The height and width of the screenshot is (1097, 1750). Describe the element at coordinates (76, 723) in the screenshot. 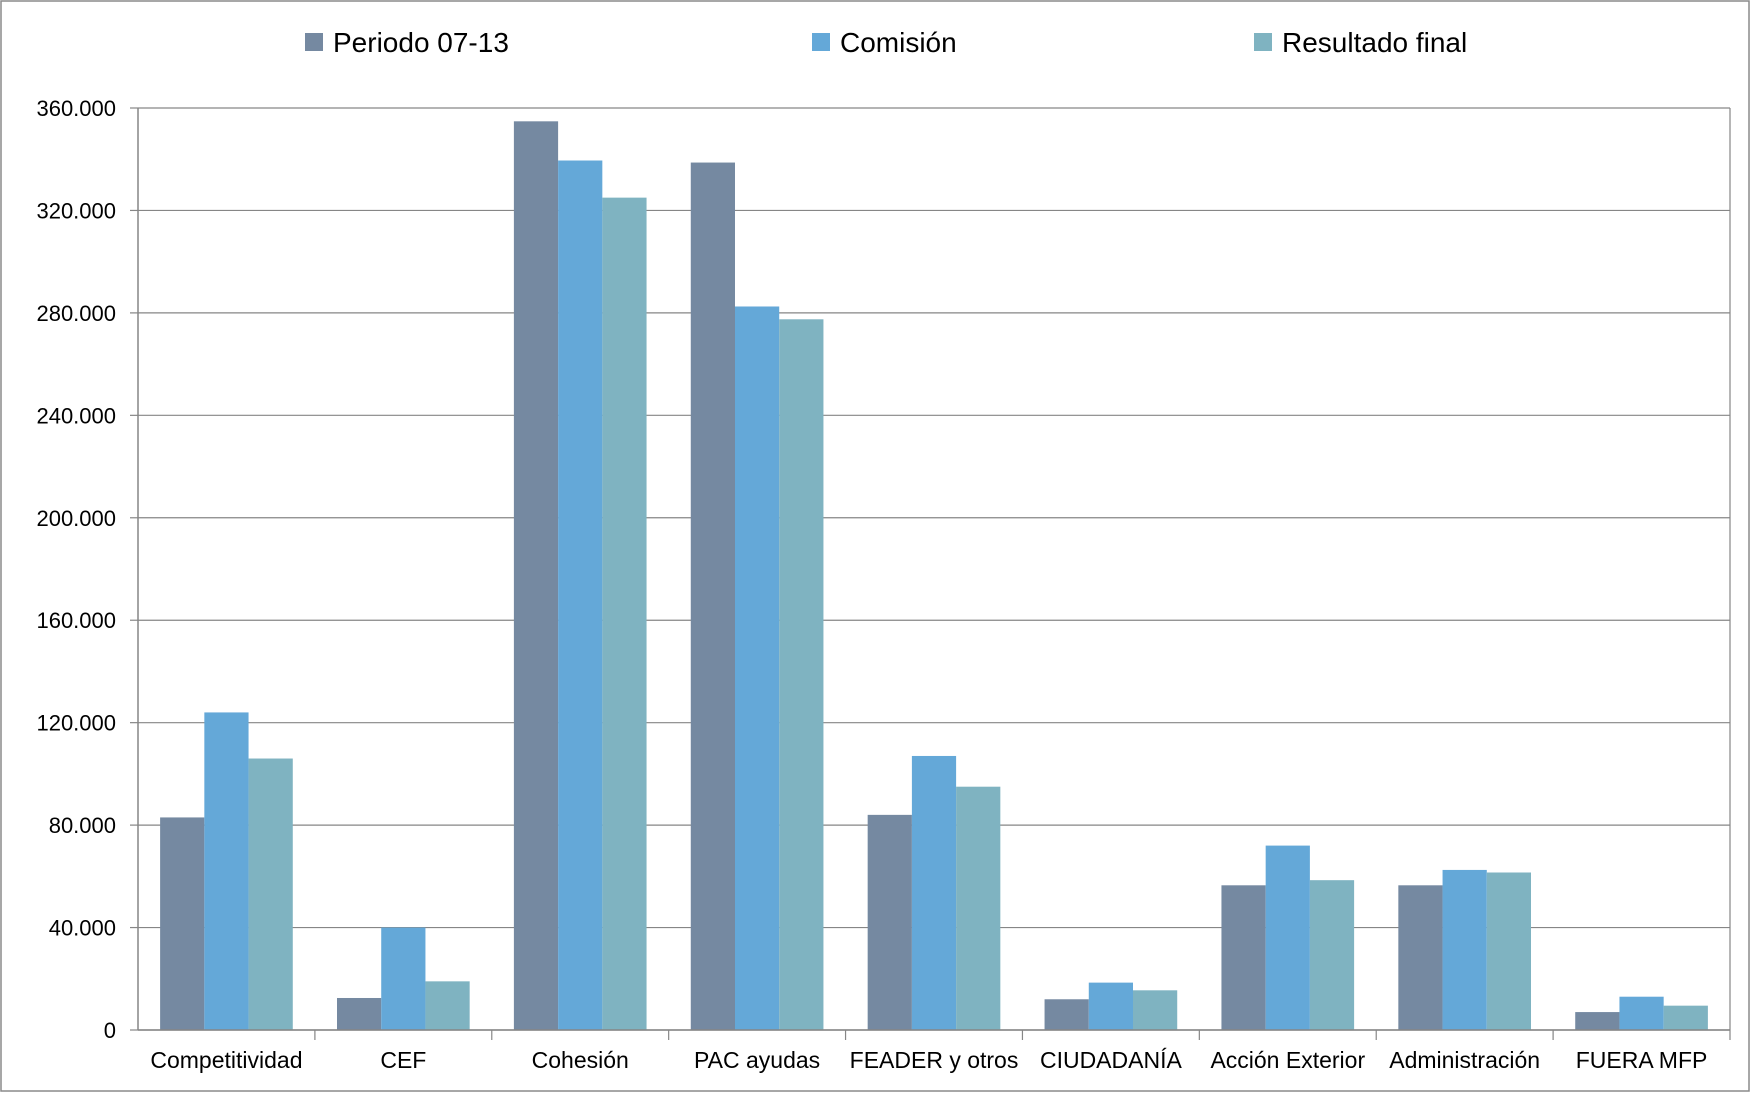

I see `y-tick-label: 120.000` at that location.